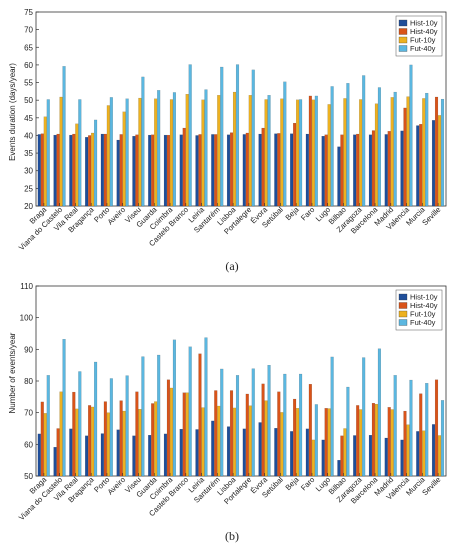 The height and width of the screenshot is (550, 452). What do you see at coordinates (121, 170) in the screenshot?
I see `bar-hist-40y-aveiro` at bounding box center [121, 170].